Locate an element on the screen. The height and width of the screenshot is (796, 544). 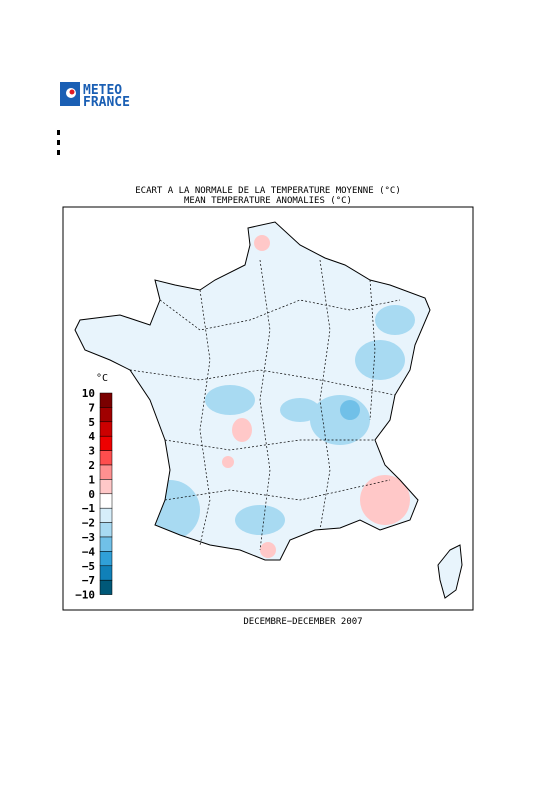
legend-label: 3 is located at coordinates (91, 451).